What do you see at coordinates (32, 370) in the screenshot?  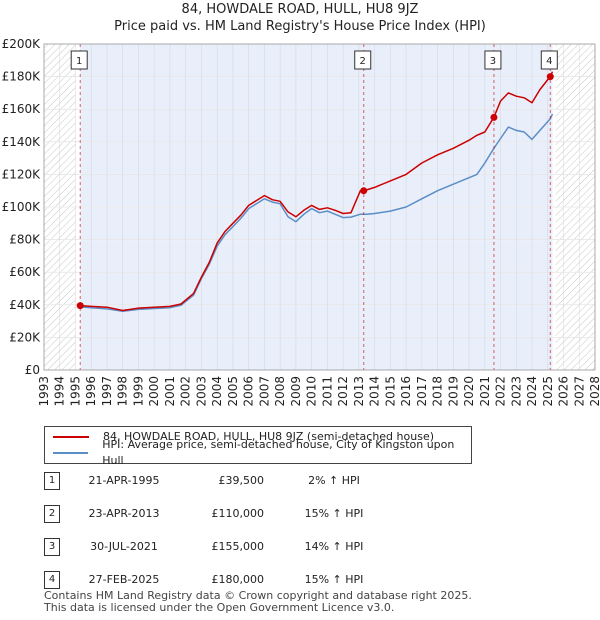 I see `y-tick-label: £0` at bounding box center [32, 370].